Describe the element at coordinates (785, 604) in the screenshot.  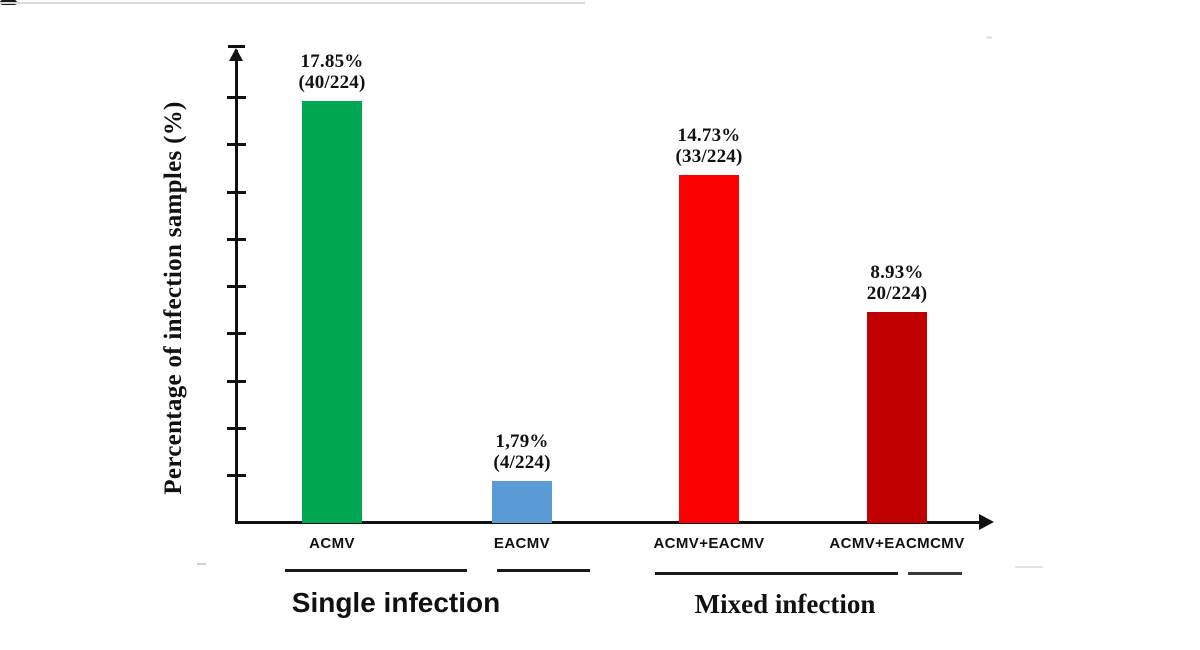
I see `group-label-mixed-infection: Mixed infection` at that location.